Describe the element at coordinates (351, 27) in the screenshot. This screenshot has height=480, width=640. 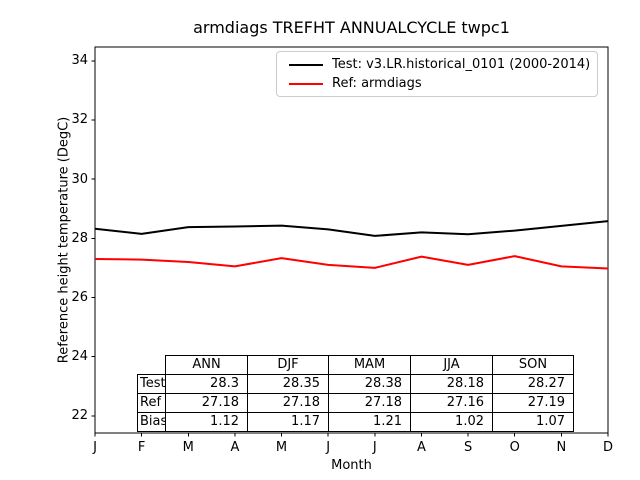
I see `chart-title: armdiags TREFHT ANNUALCYCLE twpc1` at that location.